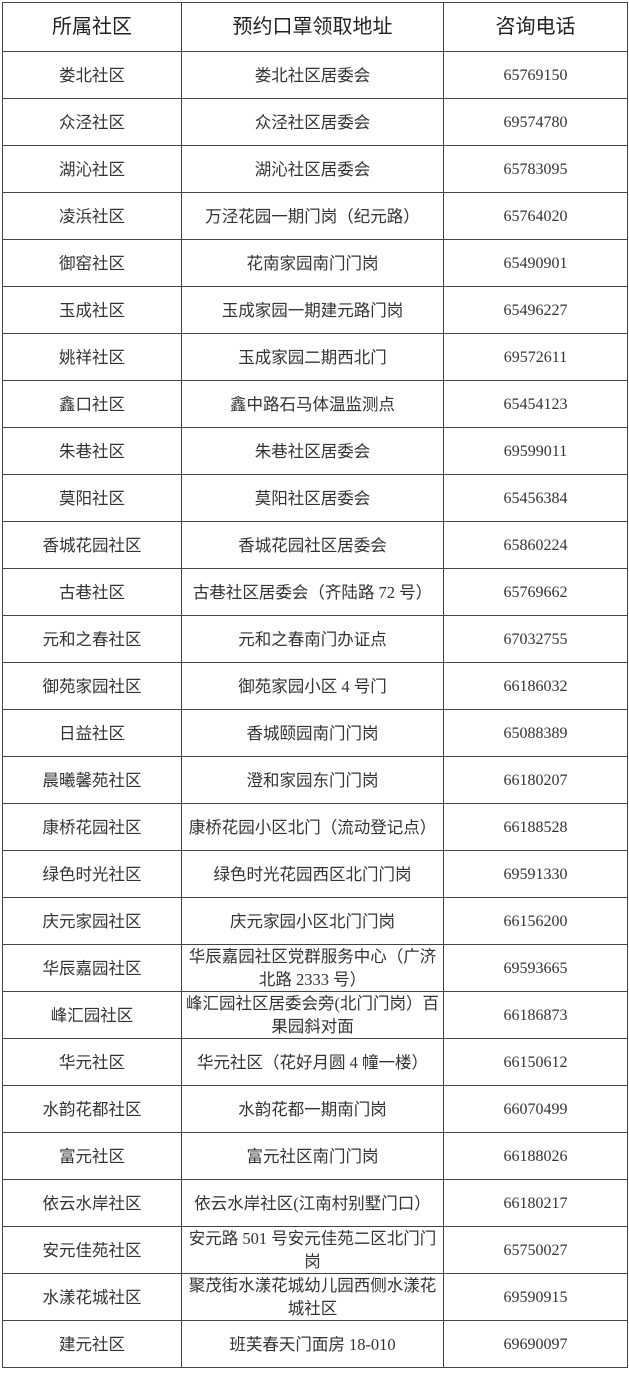  What do you see at coordinates (535, 404) in the screenshot?
I see `phone-cell: 65454123` at bounding box center [535, 404].